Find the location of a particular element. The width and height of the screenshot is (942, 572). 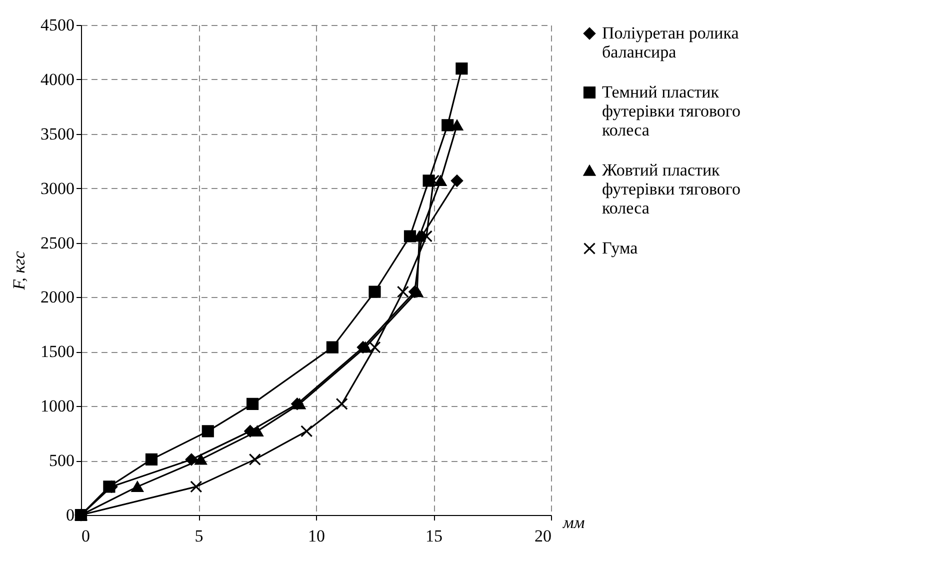

y-tick-label: 3000 is located at coordinates (57, 188).